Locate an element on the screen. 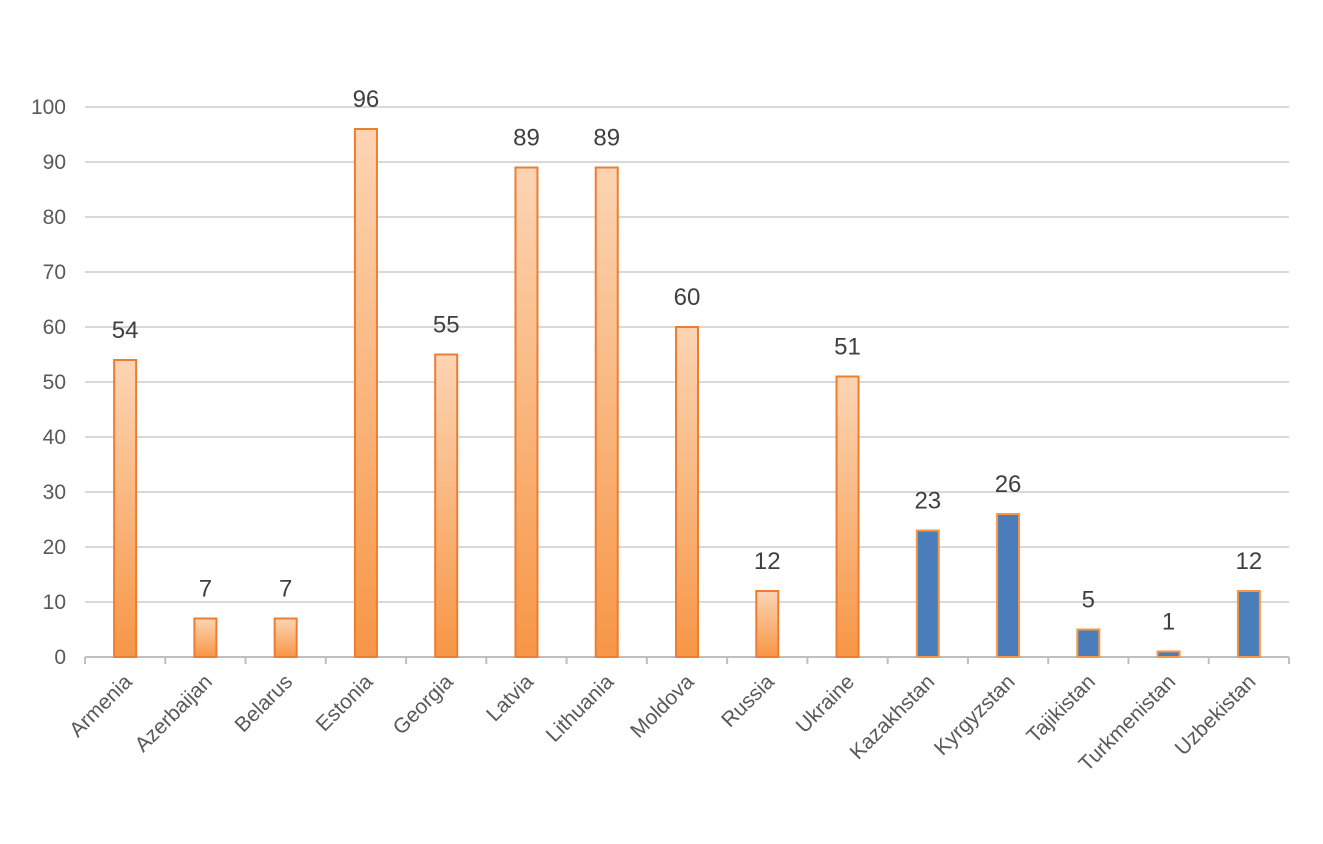 The image size is (1323, 844). y-tick-label: 20 is located at coordinates (54, 547).